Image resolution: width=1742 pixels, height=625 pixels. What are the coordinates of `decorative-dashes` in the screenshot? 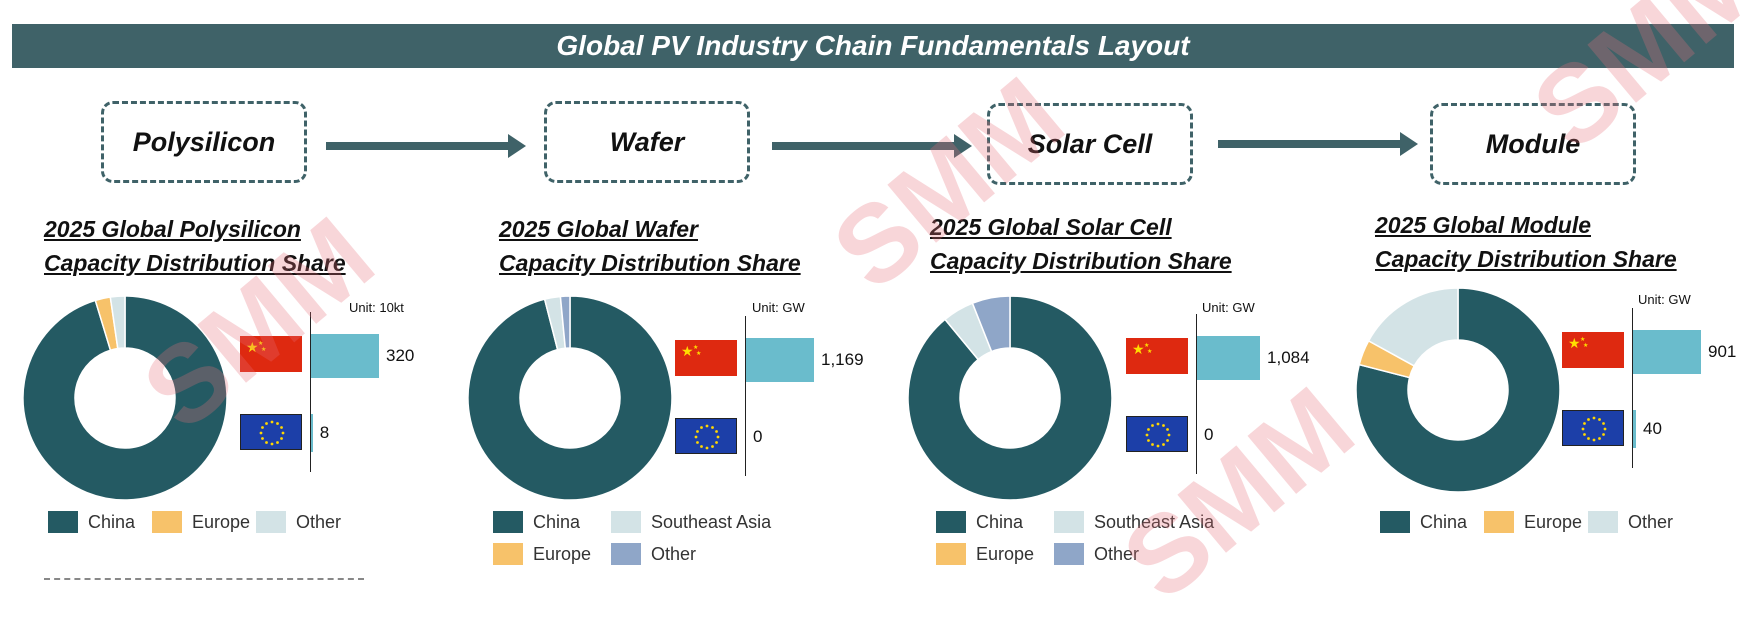 It's located at (204, 581).